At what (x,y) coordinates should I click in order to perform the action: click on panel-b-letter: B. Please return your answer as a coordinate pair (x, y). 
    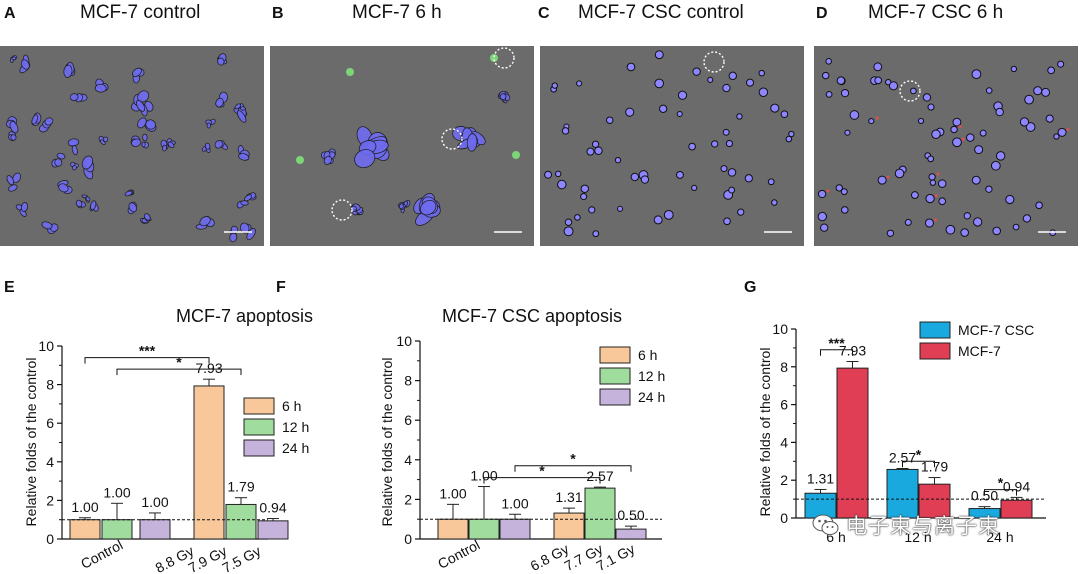
    Looking at the image, I should click on (278, 13).